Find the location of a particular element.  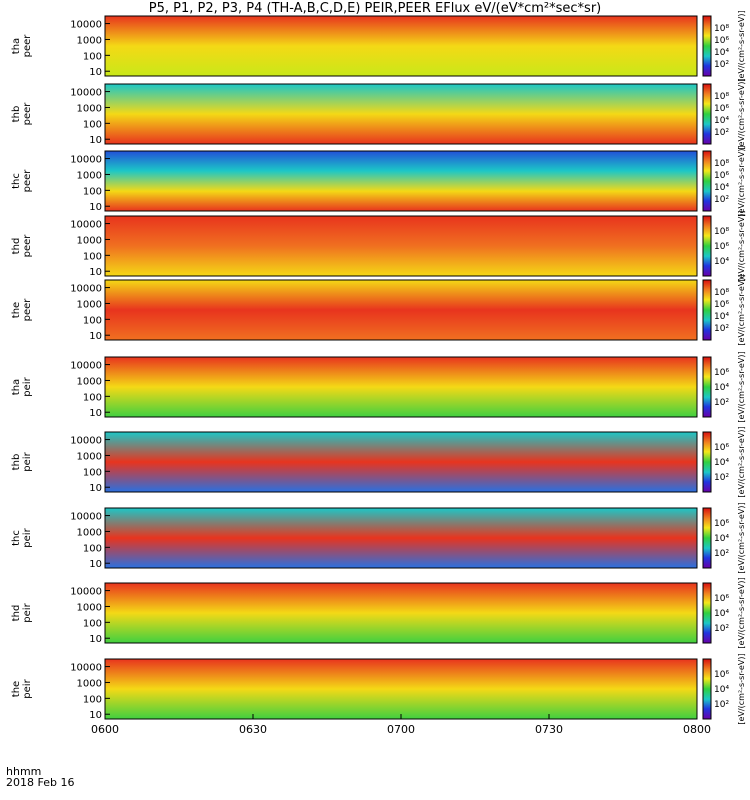

x-date-label: 2018 Feb 16 is located at coordinates (40, 782).